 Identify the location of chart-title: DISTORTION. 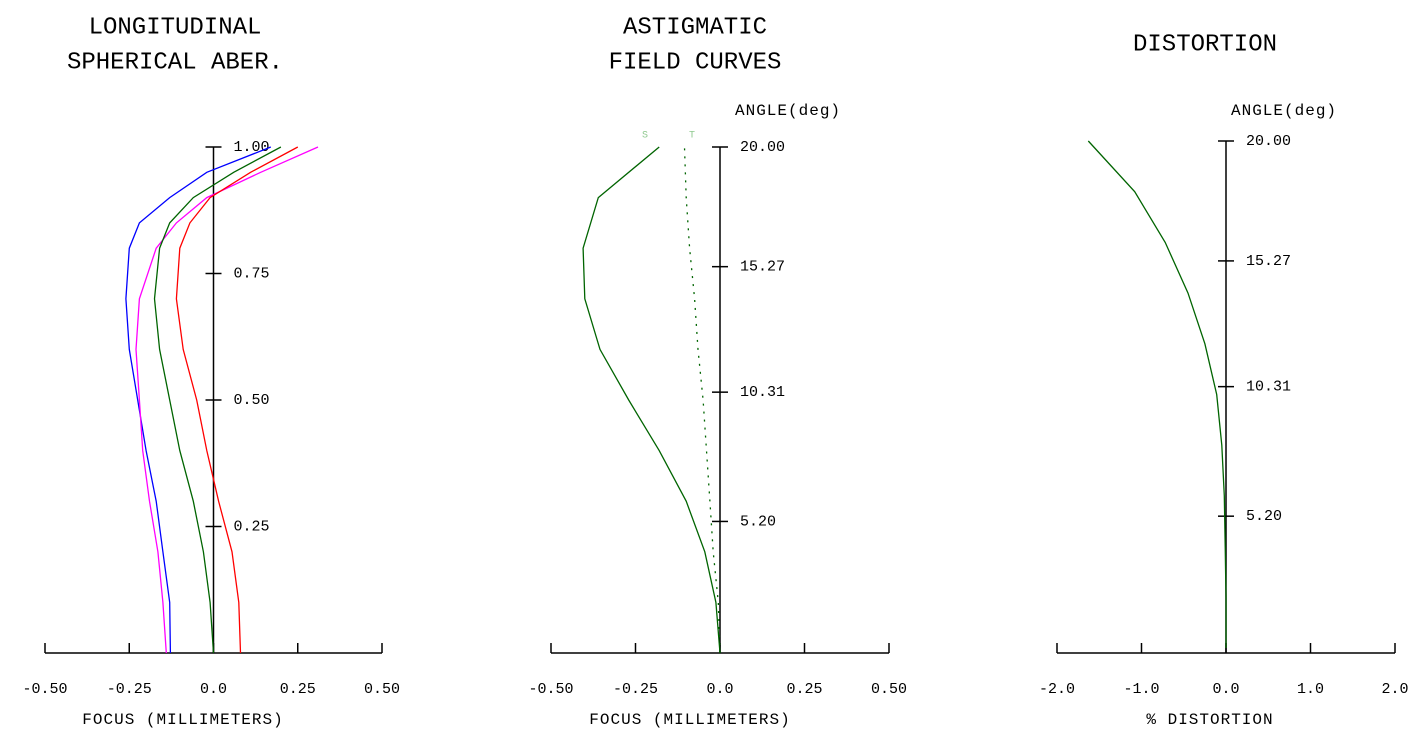
(1205, 44).